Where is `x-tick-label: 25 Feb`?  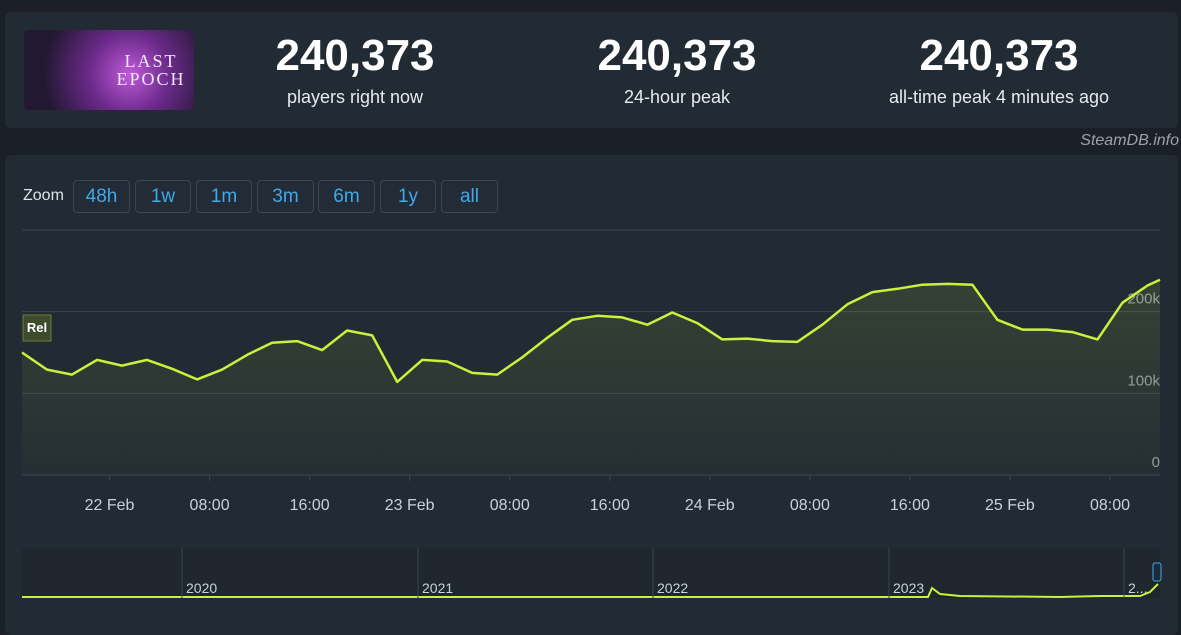
x-tick-label: 25 Feb is located at coordinates (1010, 505).